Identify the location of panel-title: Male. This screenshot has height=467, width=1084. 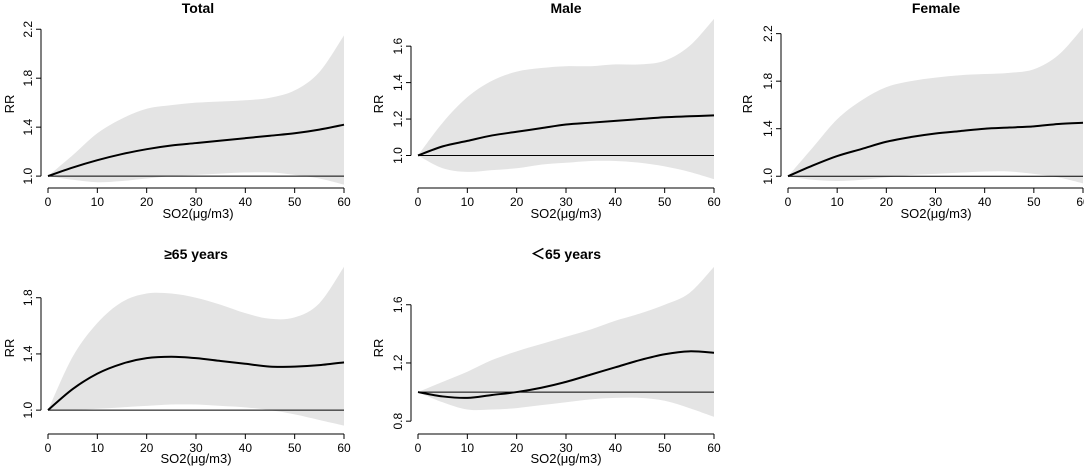
(565, 8).